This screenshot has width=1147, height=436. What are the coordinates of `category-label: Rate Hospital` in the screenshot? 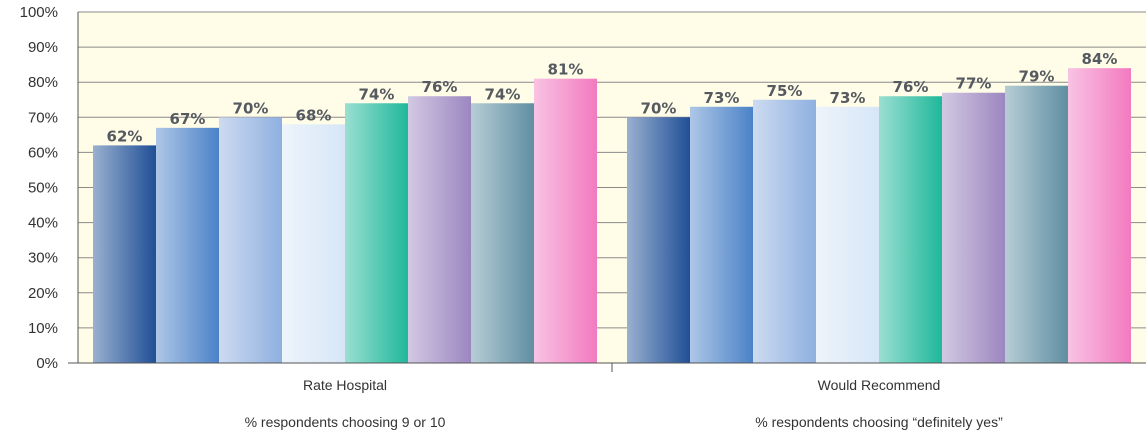 It's located at (345, 385).